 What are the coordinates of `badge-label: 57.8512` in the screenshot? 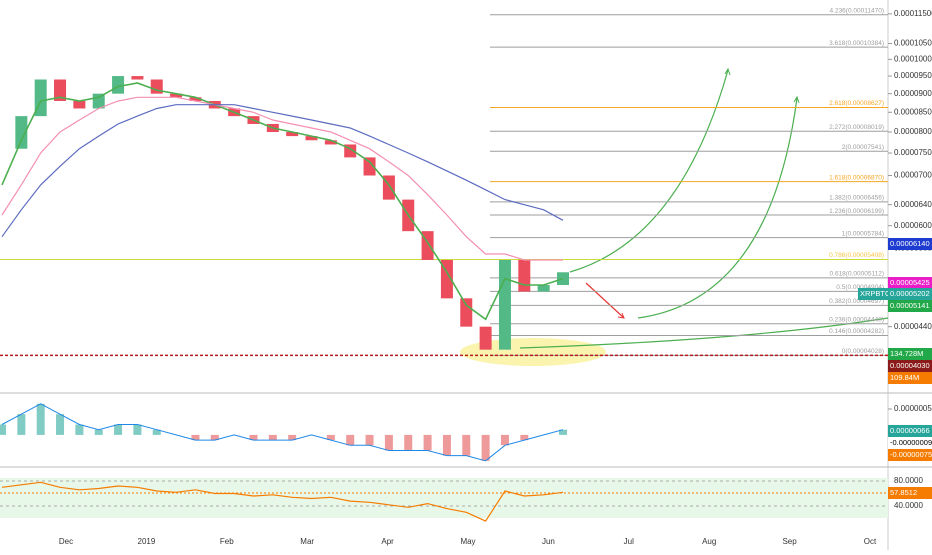 It's located at (903, 492).